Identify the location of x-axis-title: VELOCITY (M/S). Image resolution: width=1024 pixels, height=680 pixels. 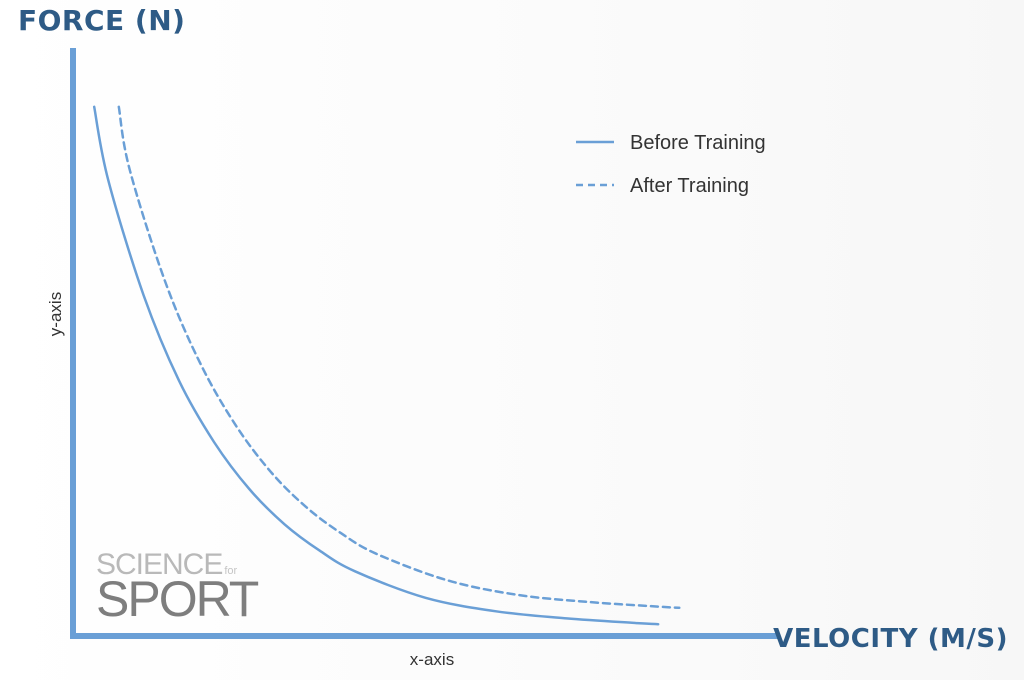
(890, 639).